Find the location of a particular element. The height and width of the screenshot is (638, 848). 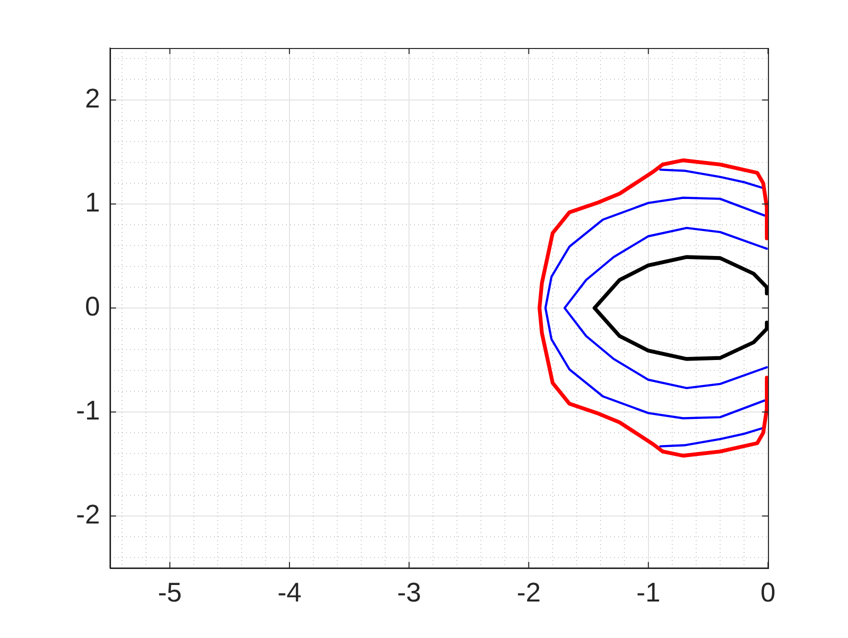

x-tick-label: -3 is located at coordinates (409, 593).